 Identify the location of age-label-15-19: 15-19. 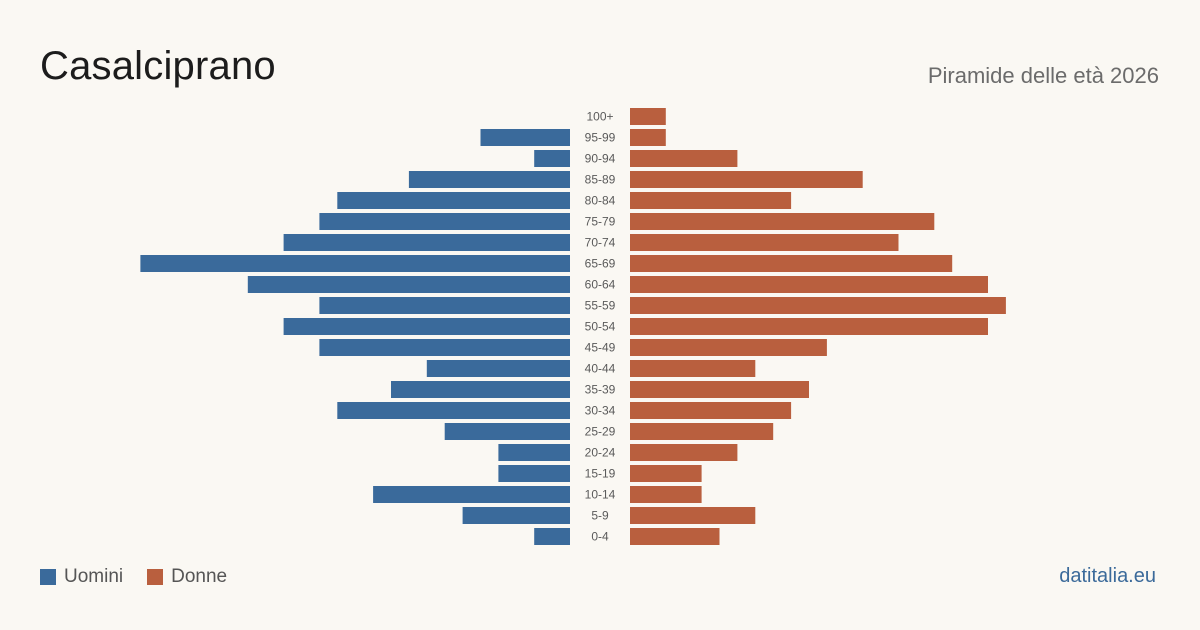
(600, 474).